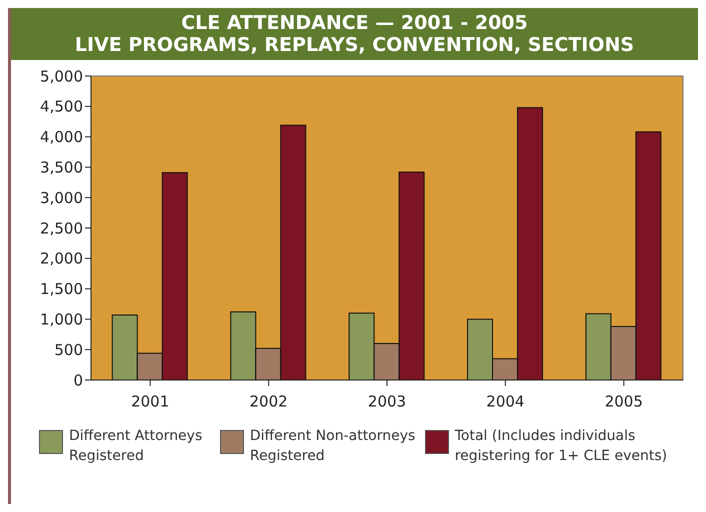 The height and width of the screenshot is (512, 706). What do you see at coordinates (269, 401) in the screenshot?
I see `x-tick-label: 2002` at bounding box center [269, 401].